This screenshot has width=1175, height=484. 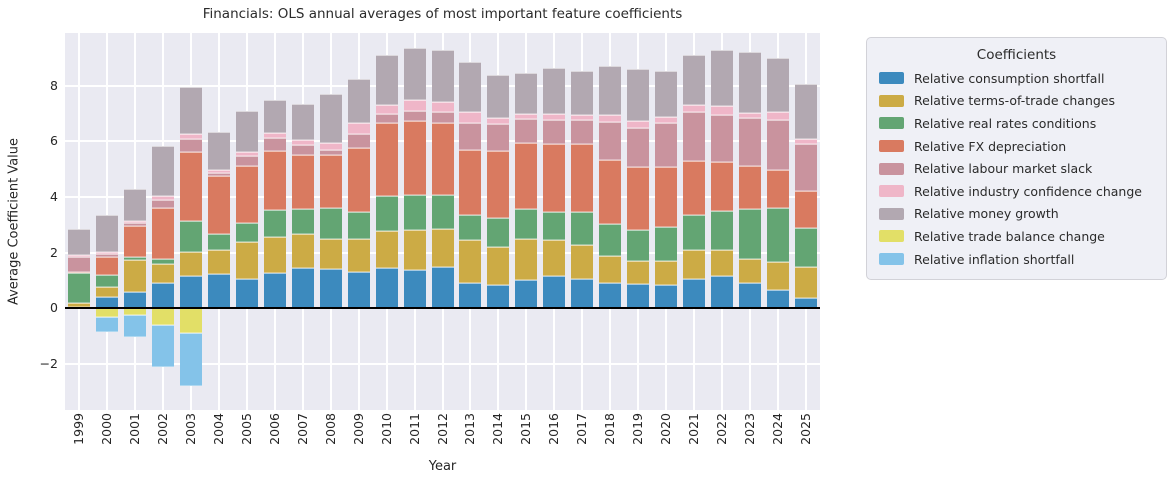 I want to click on legend-item-label: Relative trade balance change, so click(x=1009, y=236).